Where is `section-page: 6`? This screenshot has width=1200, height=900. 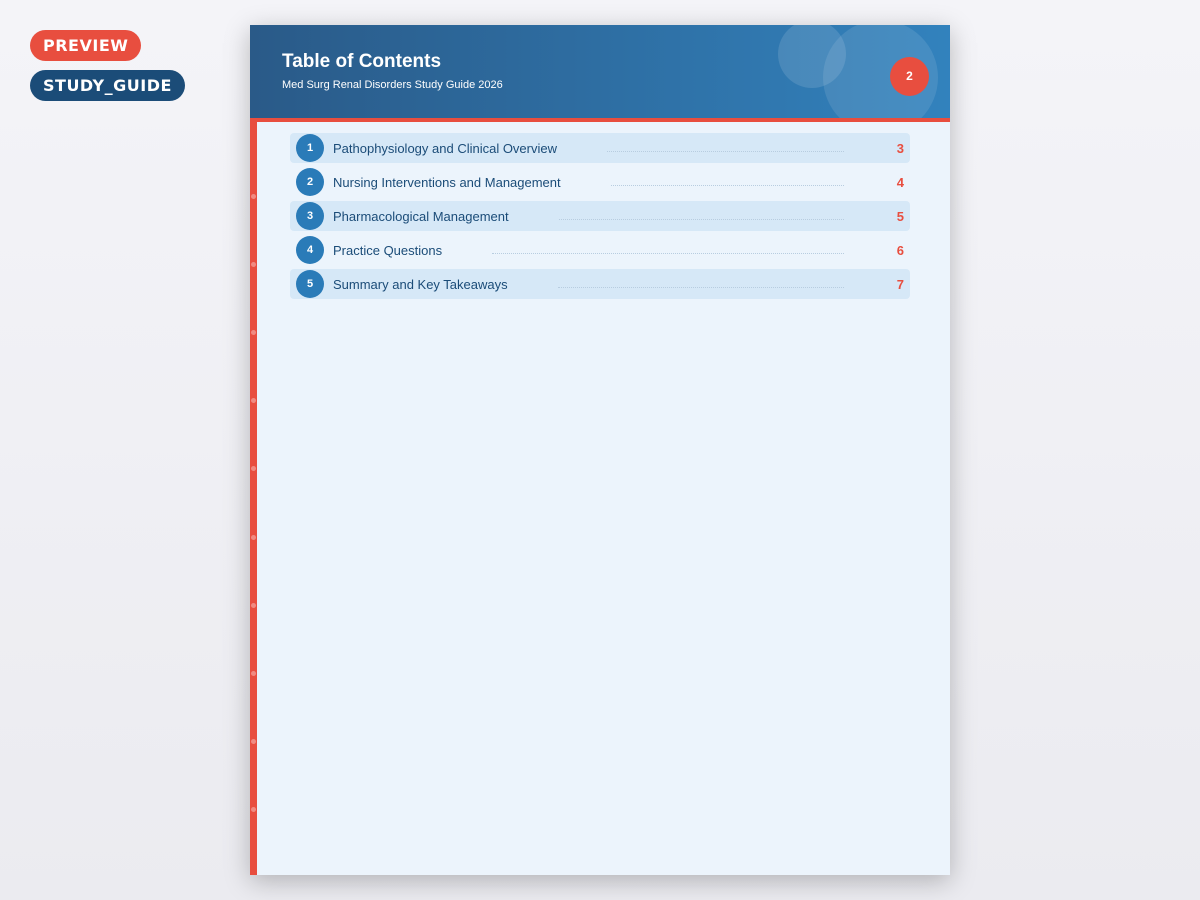 section-page: 6 is located at coordinates (900, 250).